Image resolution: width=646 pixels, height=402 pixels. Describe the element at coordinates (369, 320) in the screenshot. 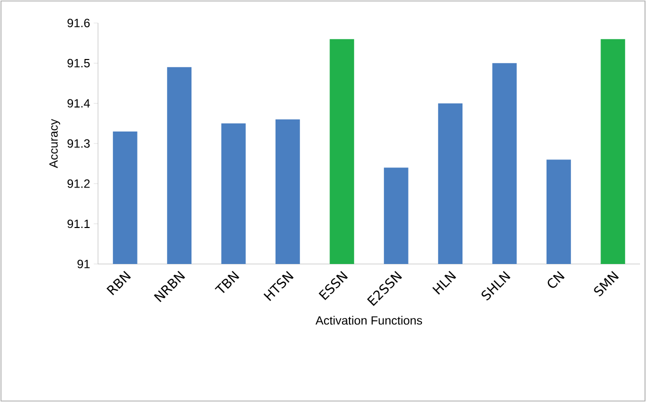

I see `x-axis-title: Activation Functions` at that location.